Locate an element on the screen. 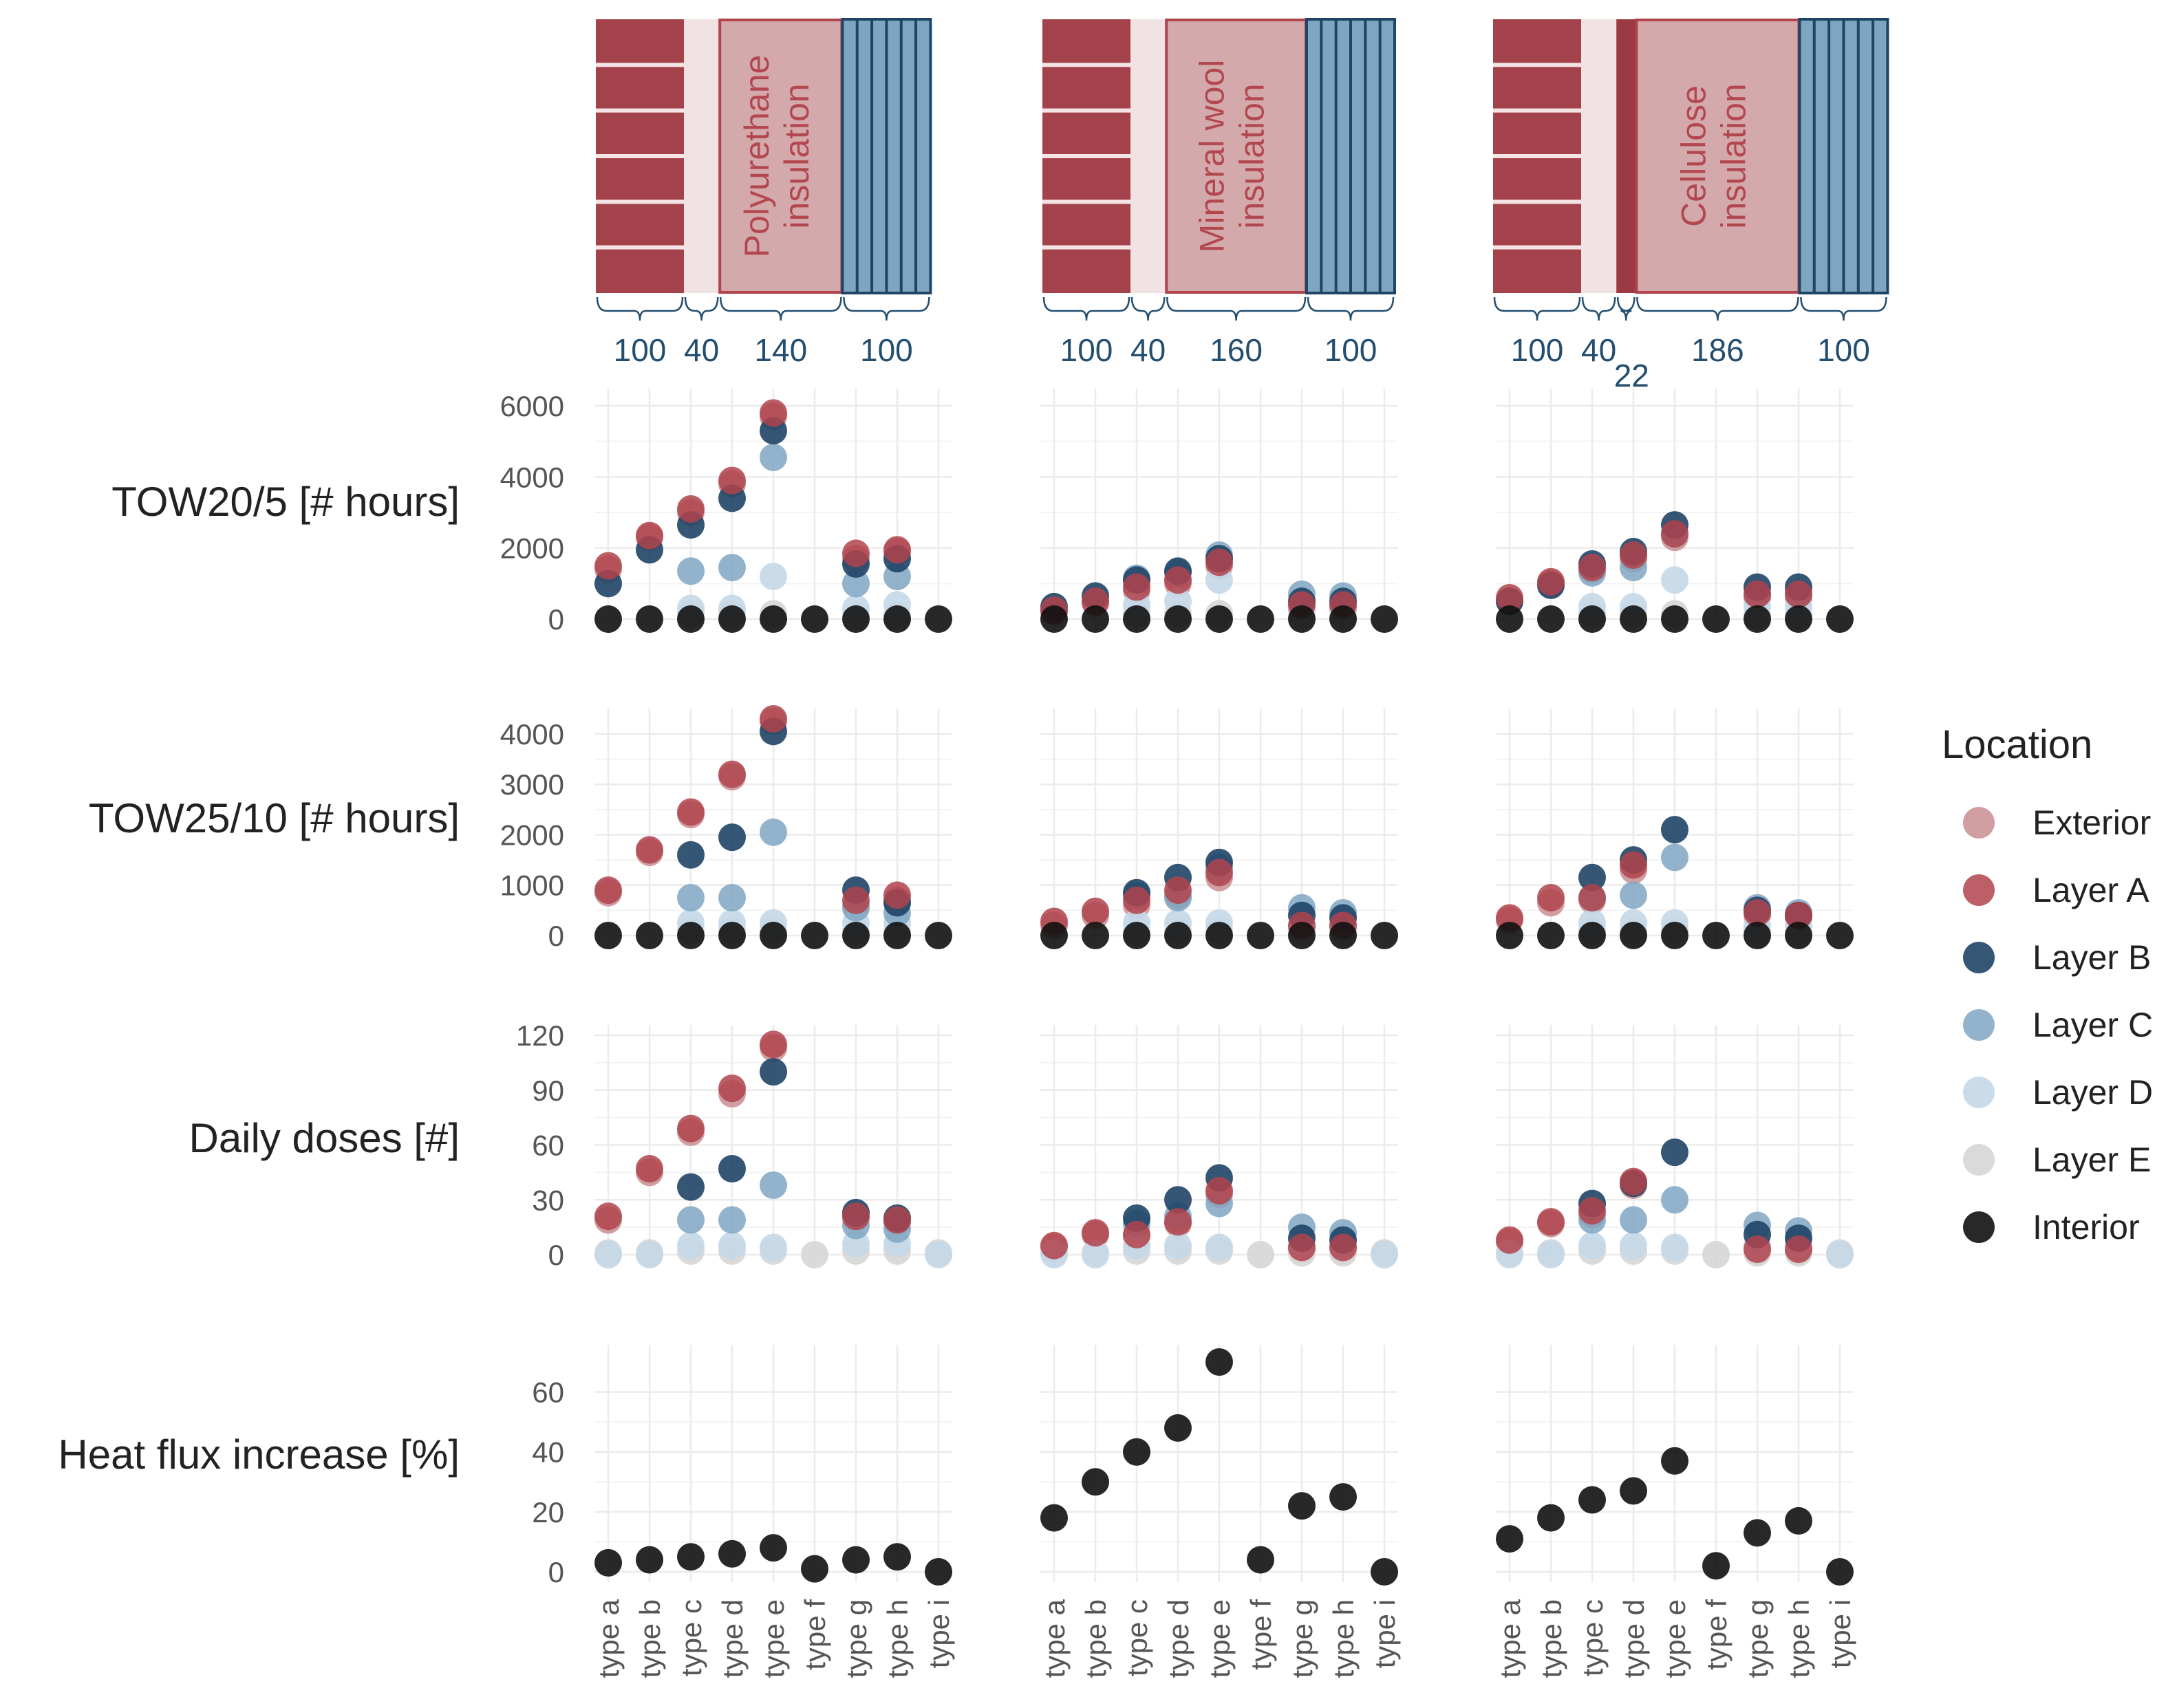  legend-item-exterior: Exterior is located at coordinates (2057, 822).